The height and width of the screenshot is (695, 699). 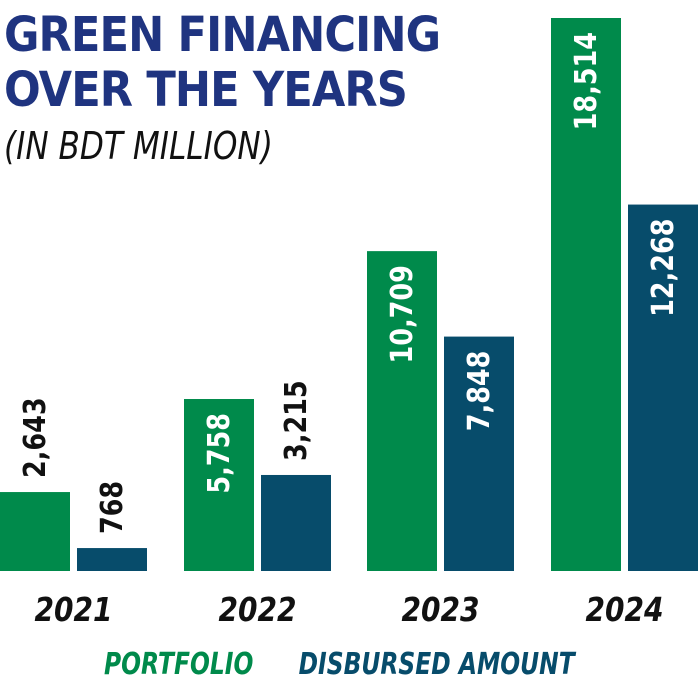 What do you see at coordinates (35, 437) in the screenshot?
I see `data-label-portfolio-2021: 2,643` at bounding box center [35, 437].